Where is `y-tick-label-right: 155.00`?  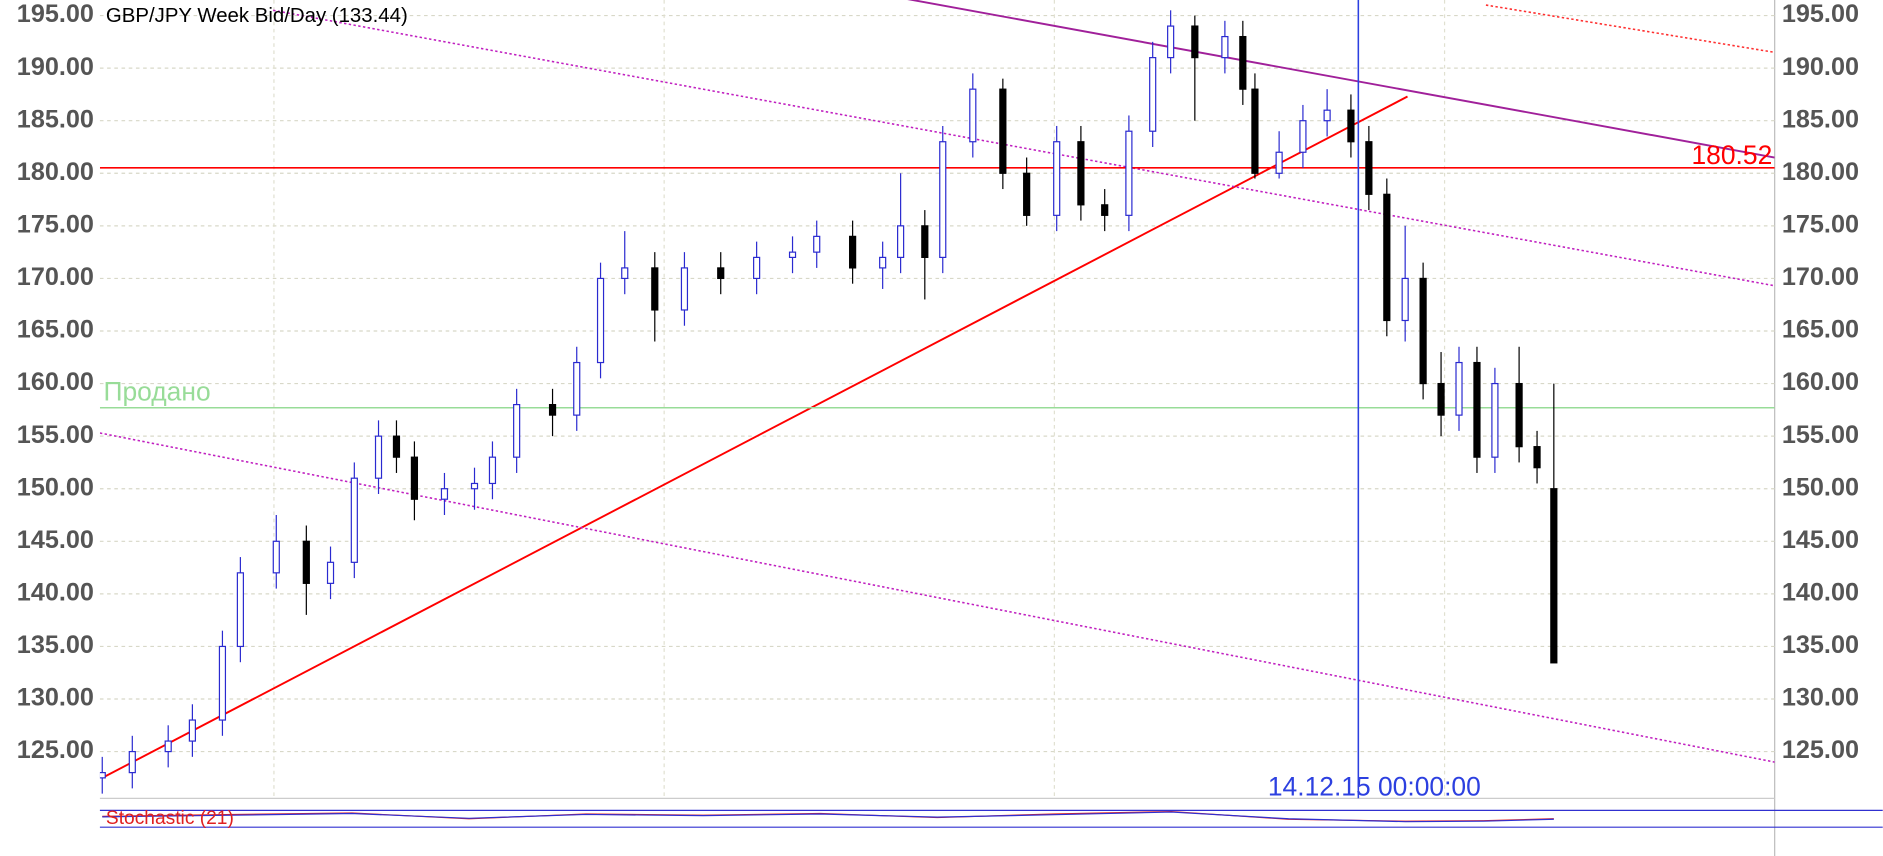
y-tick-label-right: 155.00 is located at coordinates (1820, 435).